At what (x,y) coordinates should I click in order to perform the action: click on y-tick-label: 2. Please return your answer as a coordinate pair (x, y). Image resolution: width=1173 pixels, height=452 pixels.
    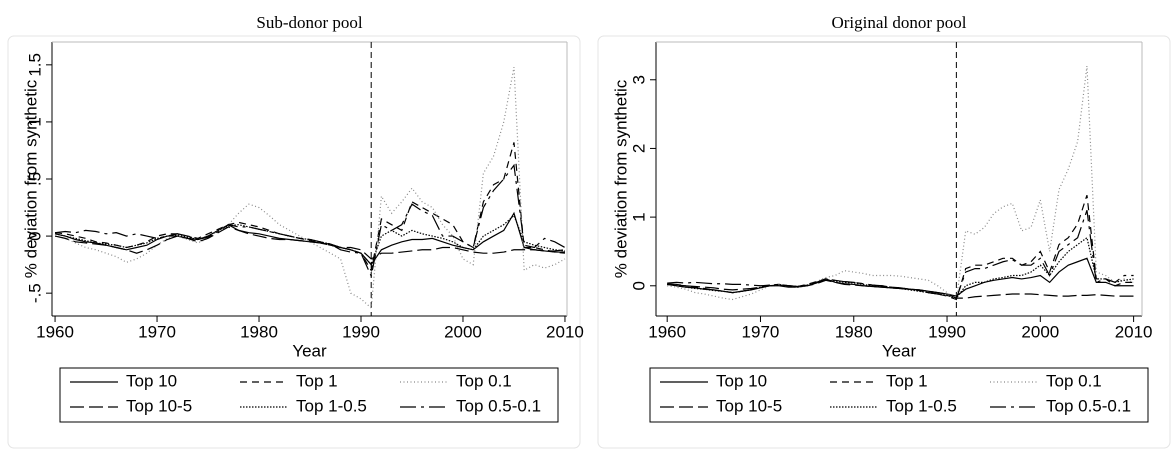
    Looking at the image, I should click on (638, 148).